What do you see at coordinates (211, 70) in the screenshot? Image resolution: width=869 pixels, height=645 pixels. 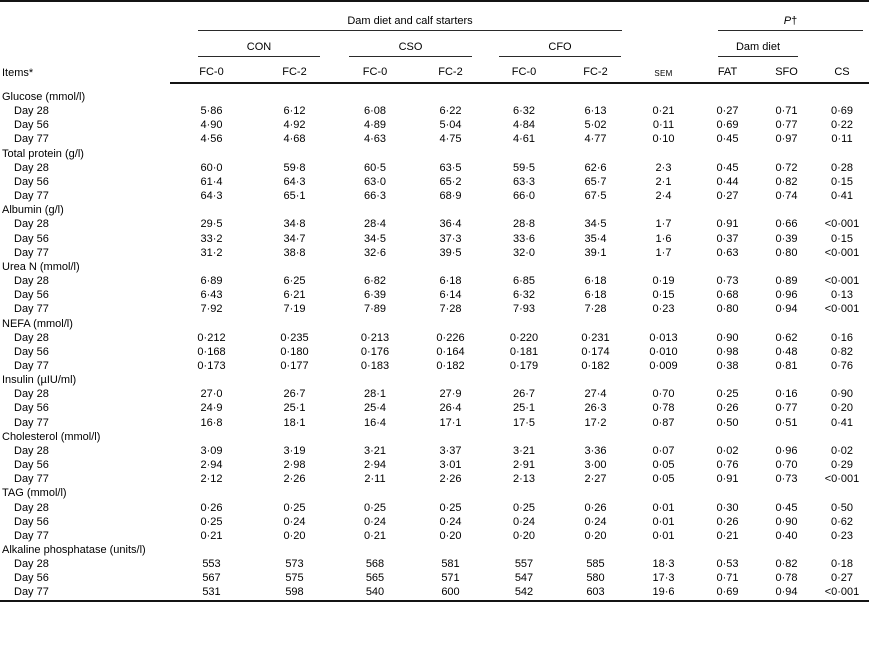 I see `col-header-con-fc0: FC-0` at bounding box center [211, 70].